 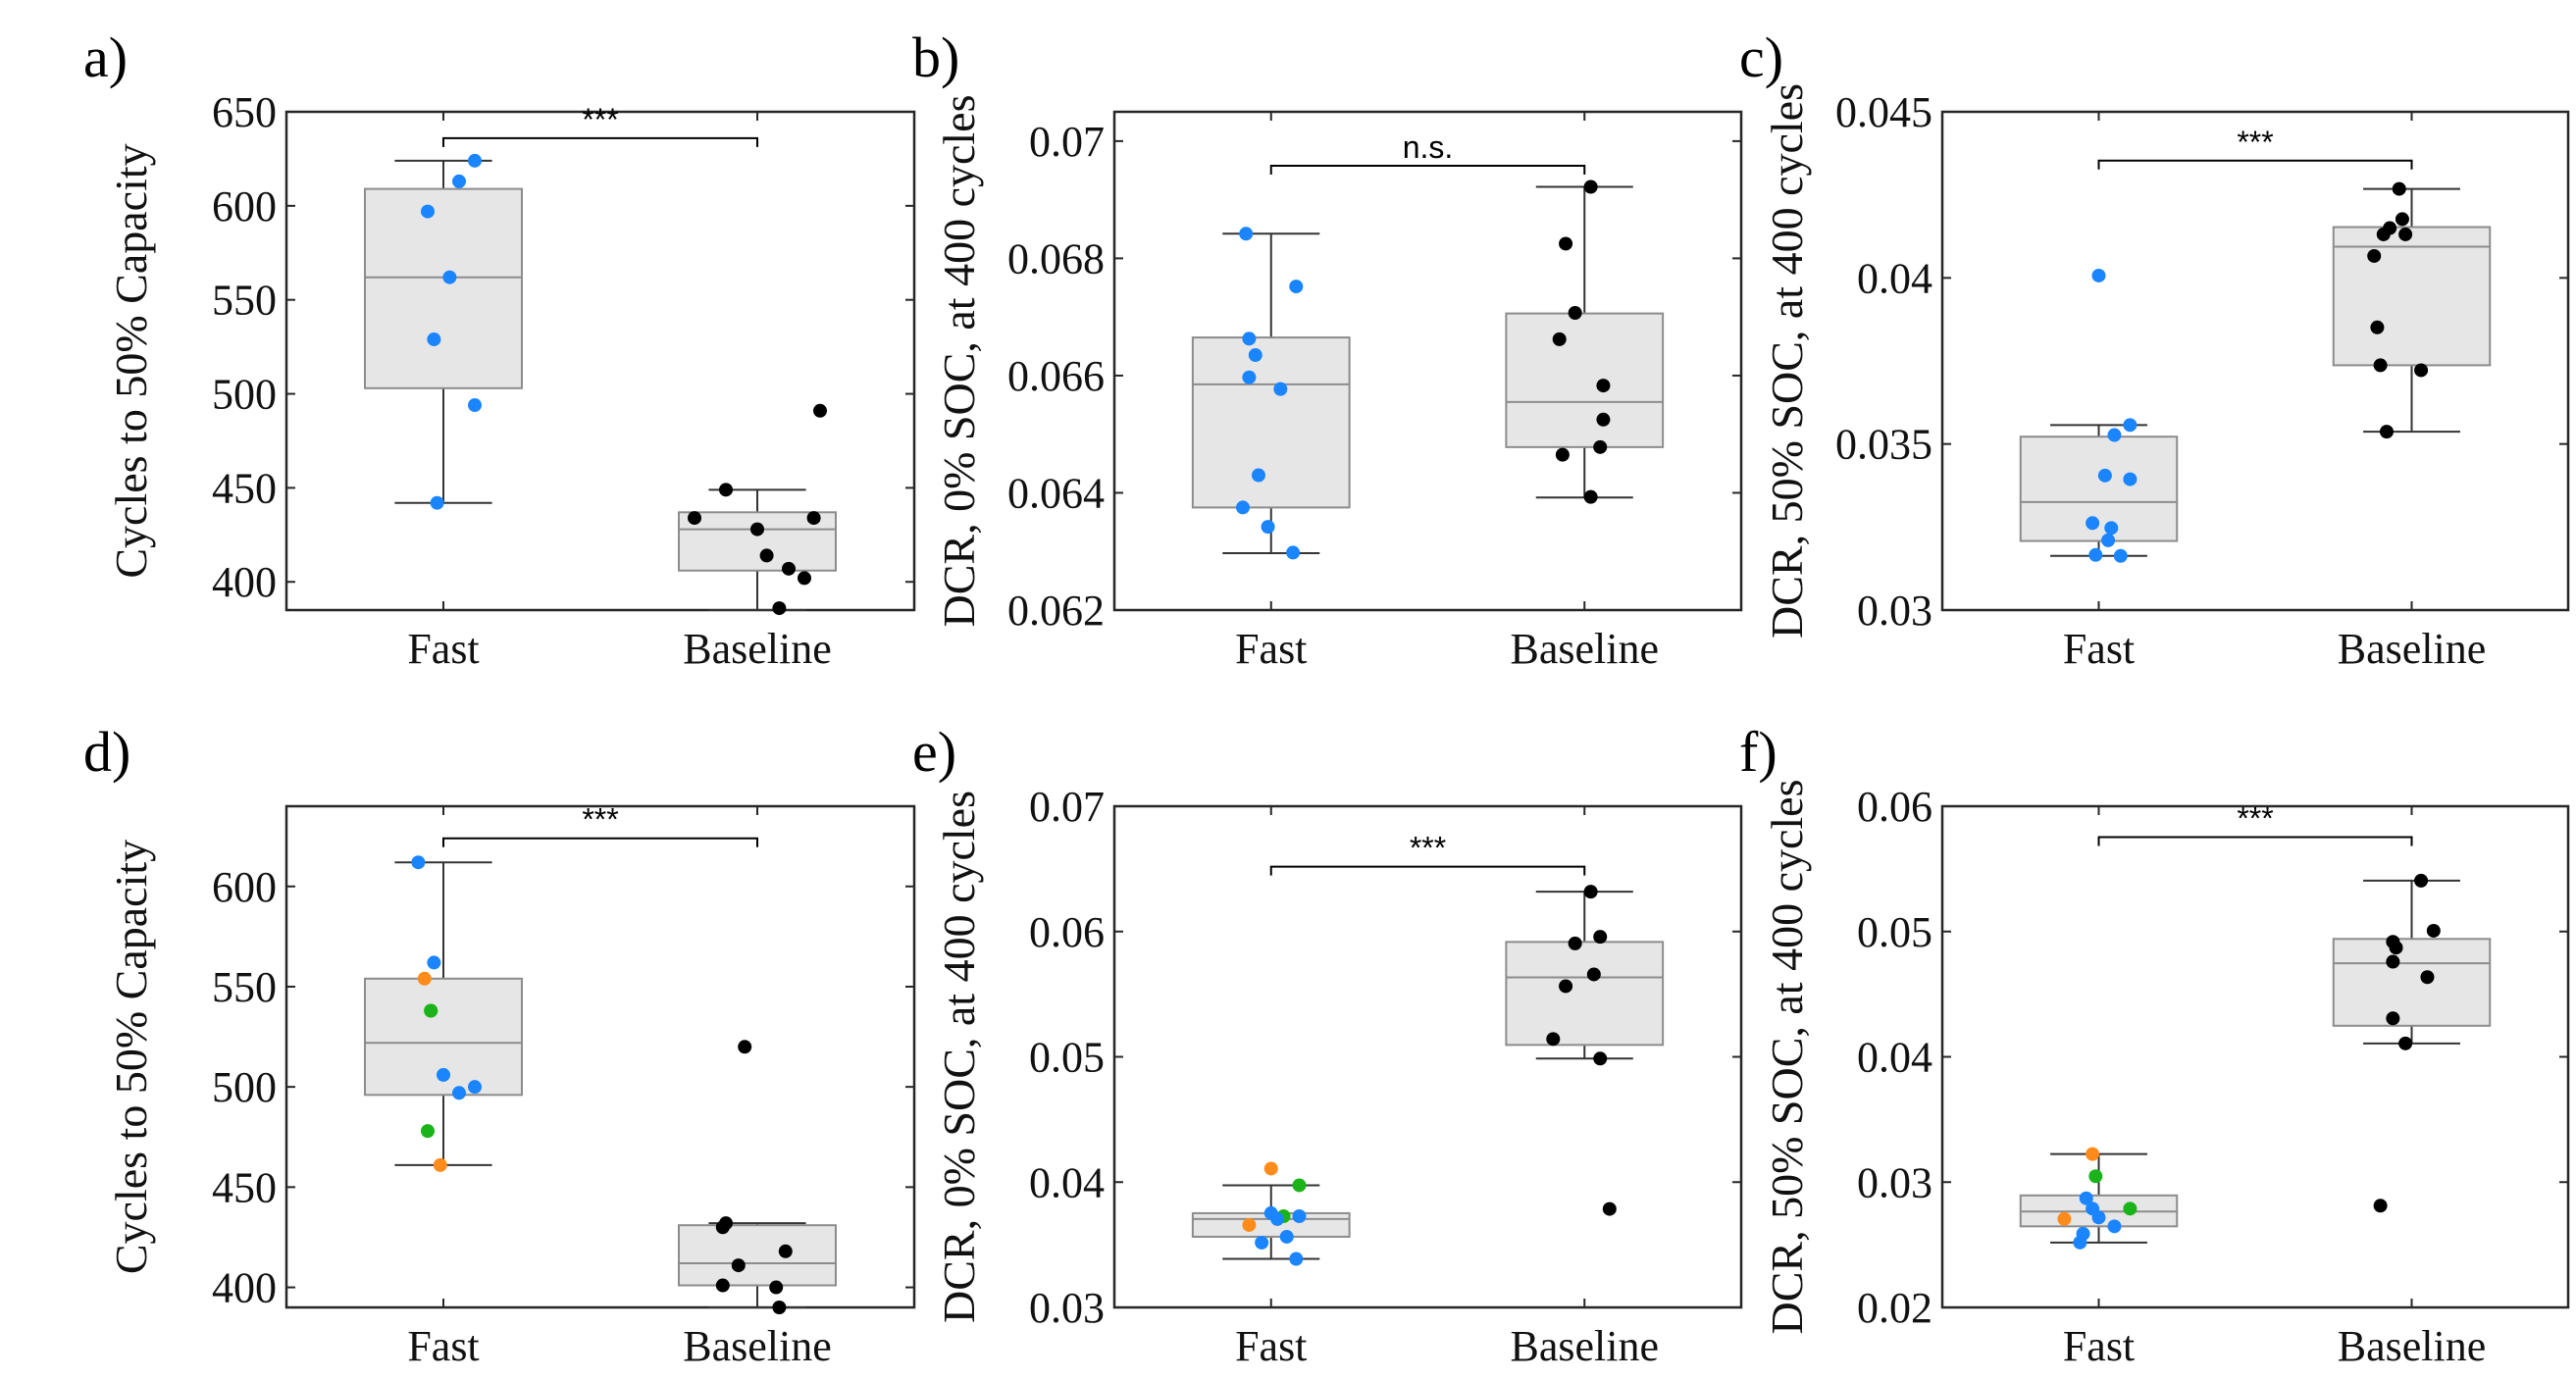 I want to click on y-tick-label: 550, so click(x=244, y=987).